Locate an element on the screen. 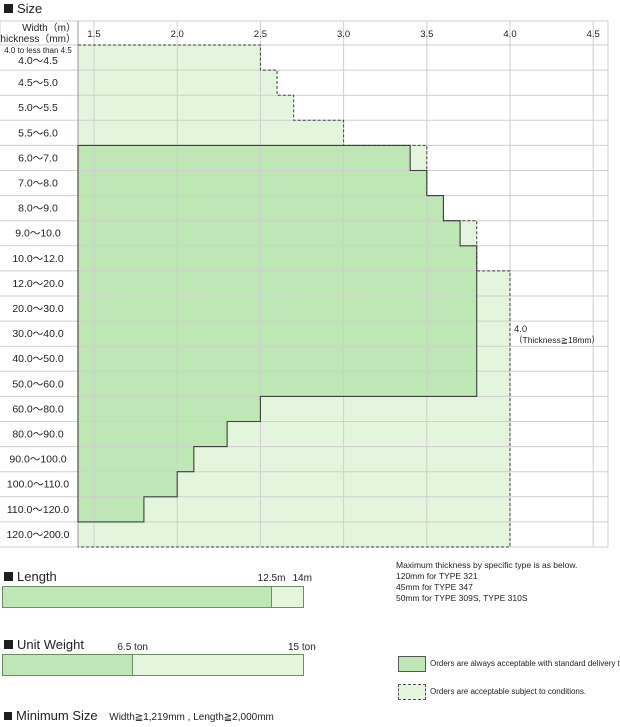 This screenshot has height=727, width=620. thickness-row-label: 4.0～4.5 is located at coordinates (38, 61).